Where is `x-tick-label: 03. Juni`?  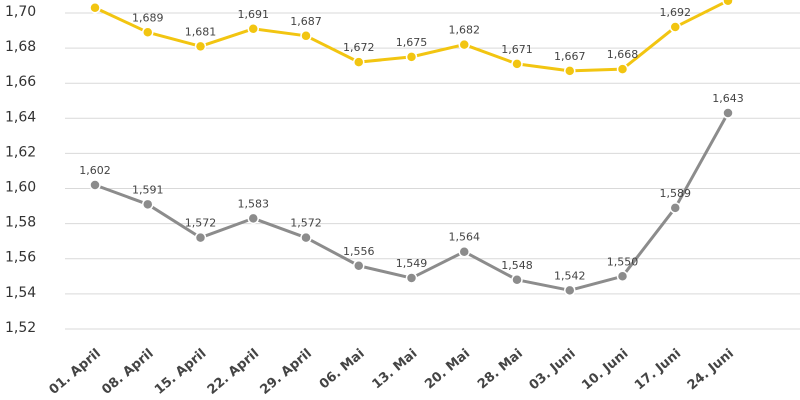 x-tick-label: 03. Juni is located at coordinates (553, 369).